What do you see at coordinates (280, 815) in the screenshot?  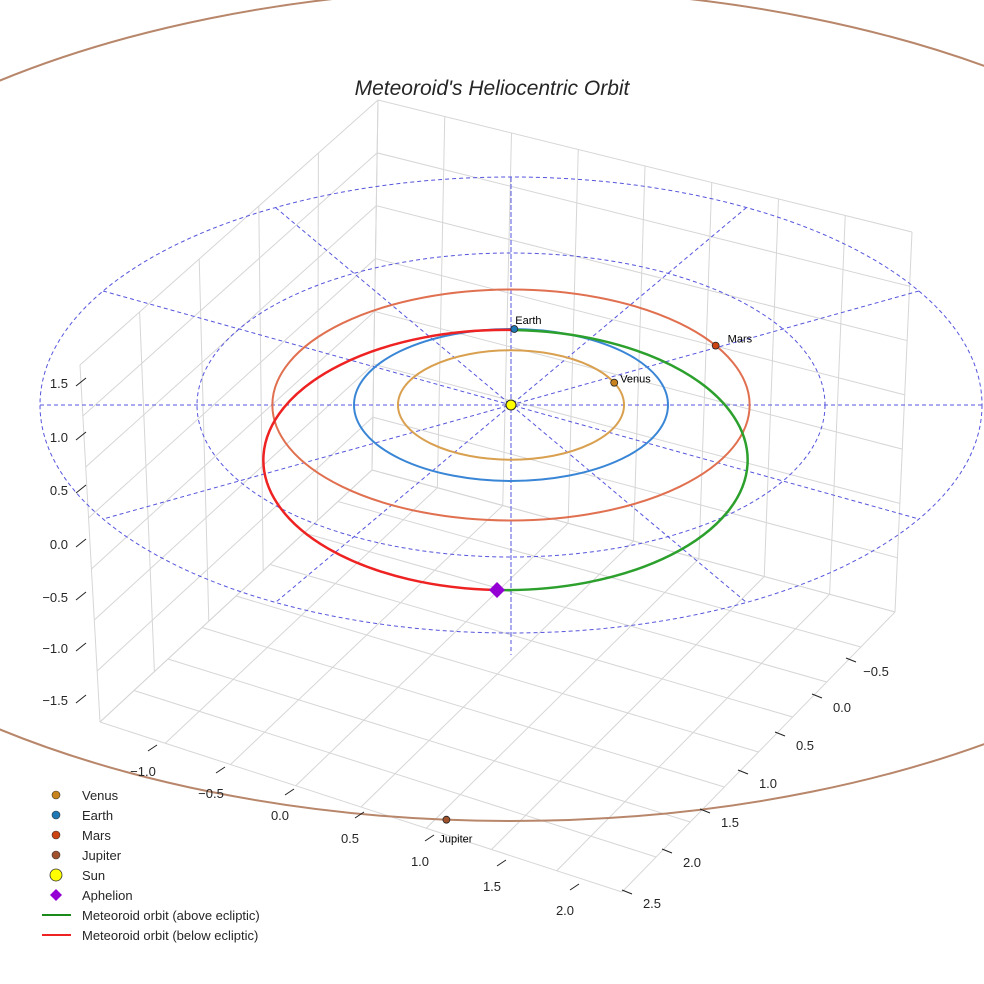 I see `x-tick-label: 0.0` at bounding box center [280, 815].